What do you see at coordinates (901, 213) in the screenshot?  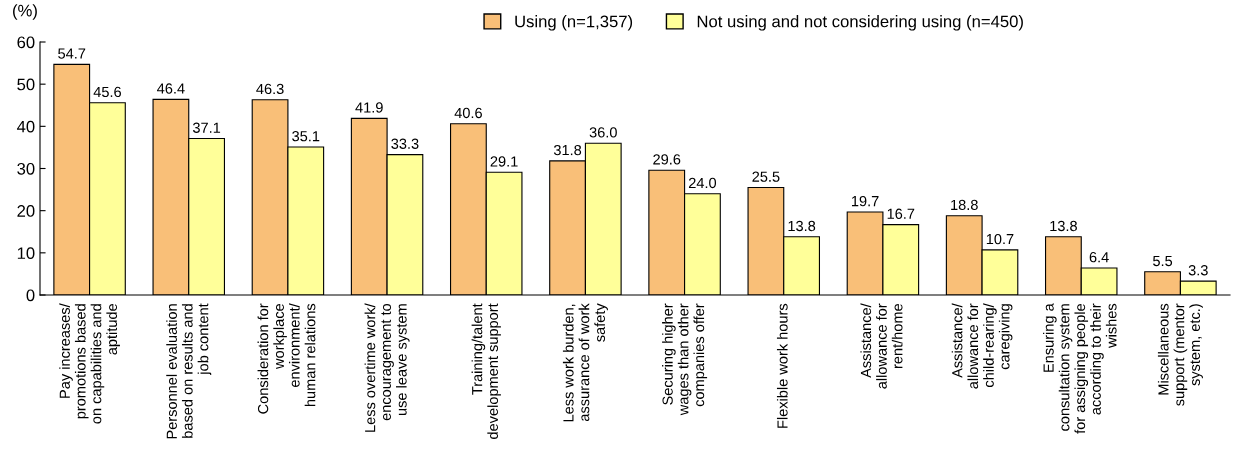 I see `data-label: 16.7` at bounding box center [901, 213].